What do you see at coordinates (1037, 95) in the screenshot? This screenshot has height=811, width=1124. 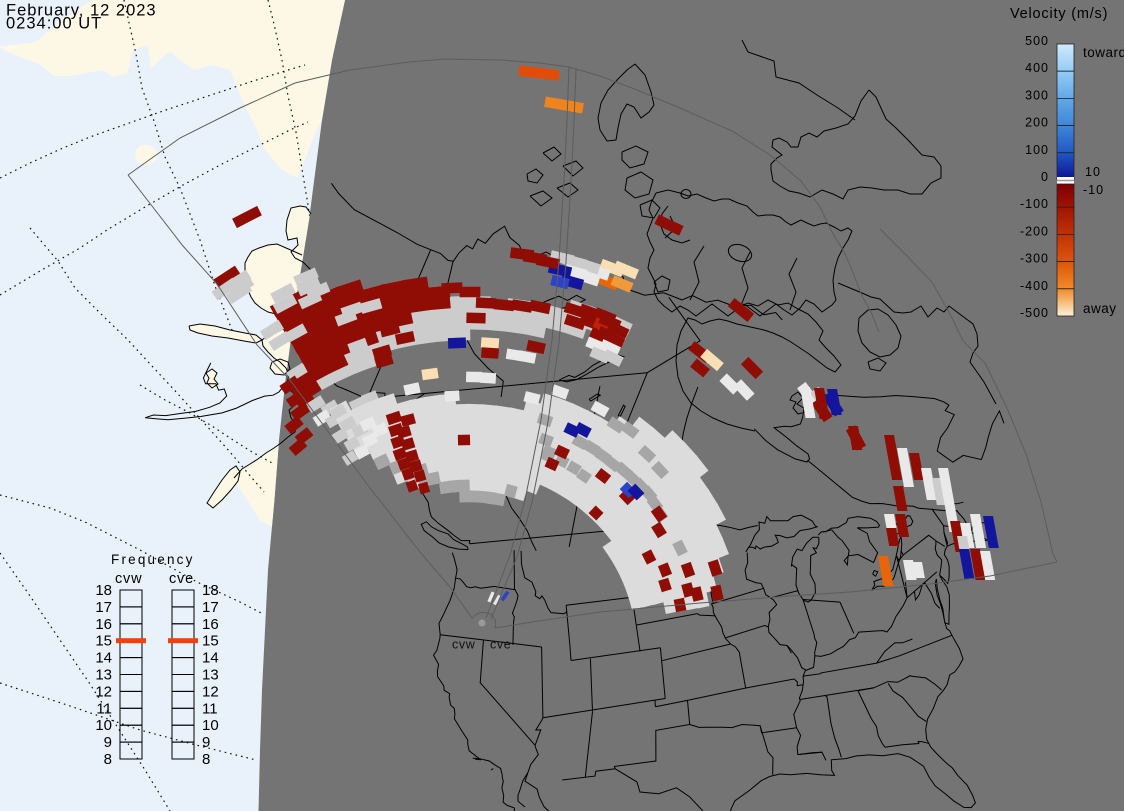 I see `svg-text: 300` at bounding box center [1037, 95].